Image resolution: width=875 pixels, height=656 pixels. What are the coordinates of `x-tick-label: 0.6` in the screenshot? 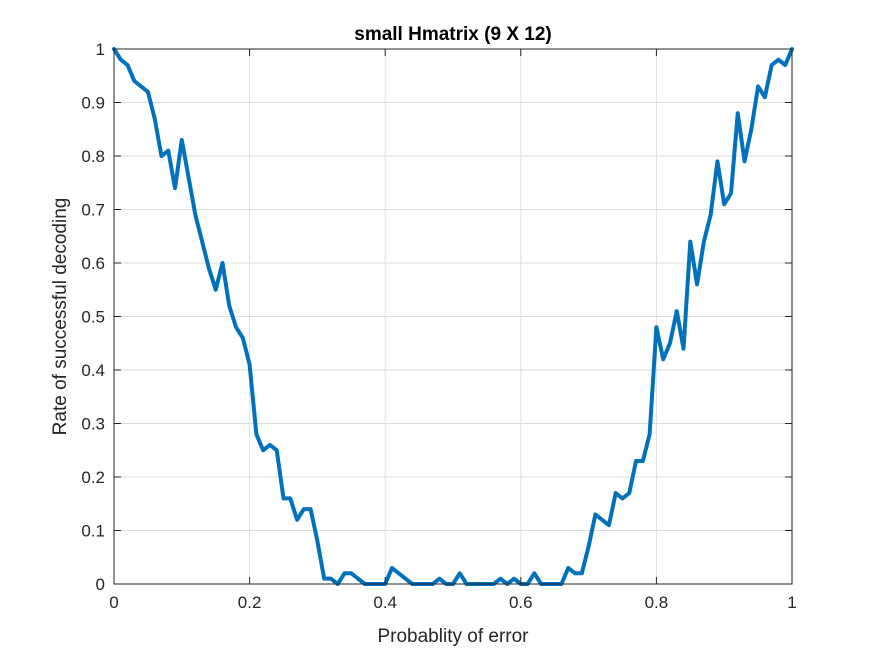 It's located at (521, 602).